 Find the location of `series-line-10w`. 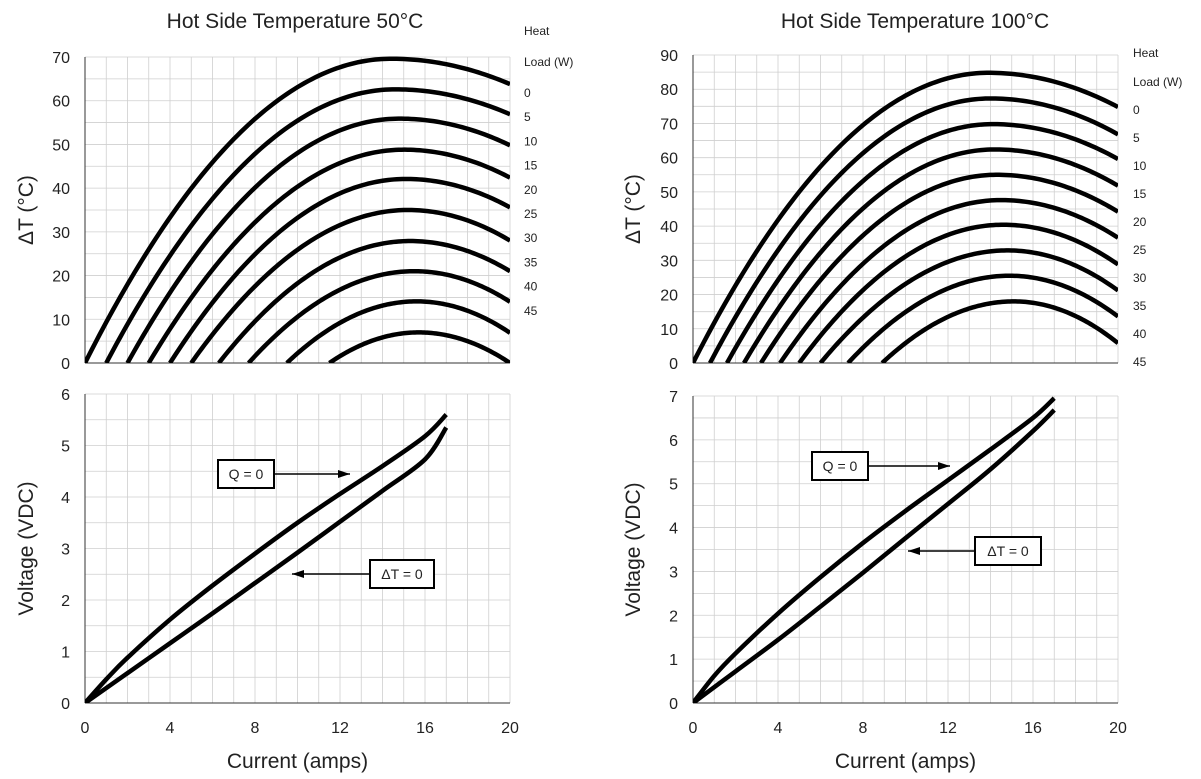

series-line-10w is located at coordinates (317, 239).